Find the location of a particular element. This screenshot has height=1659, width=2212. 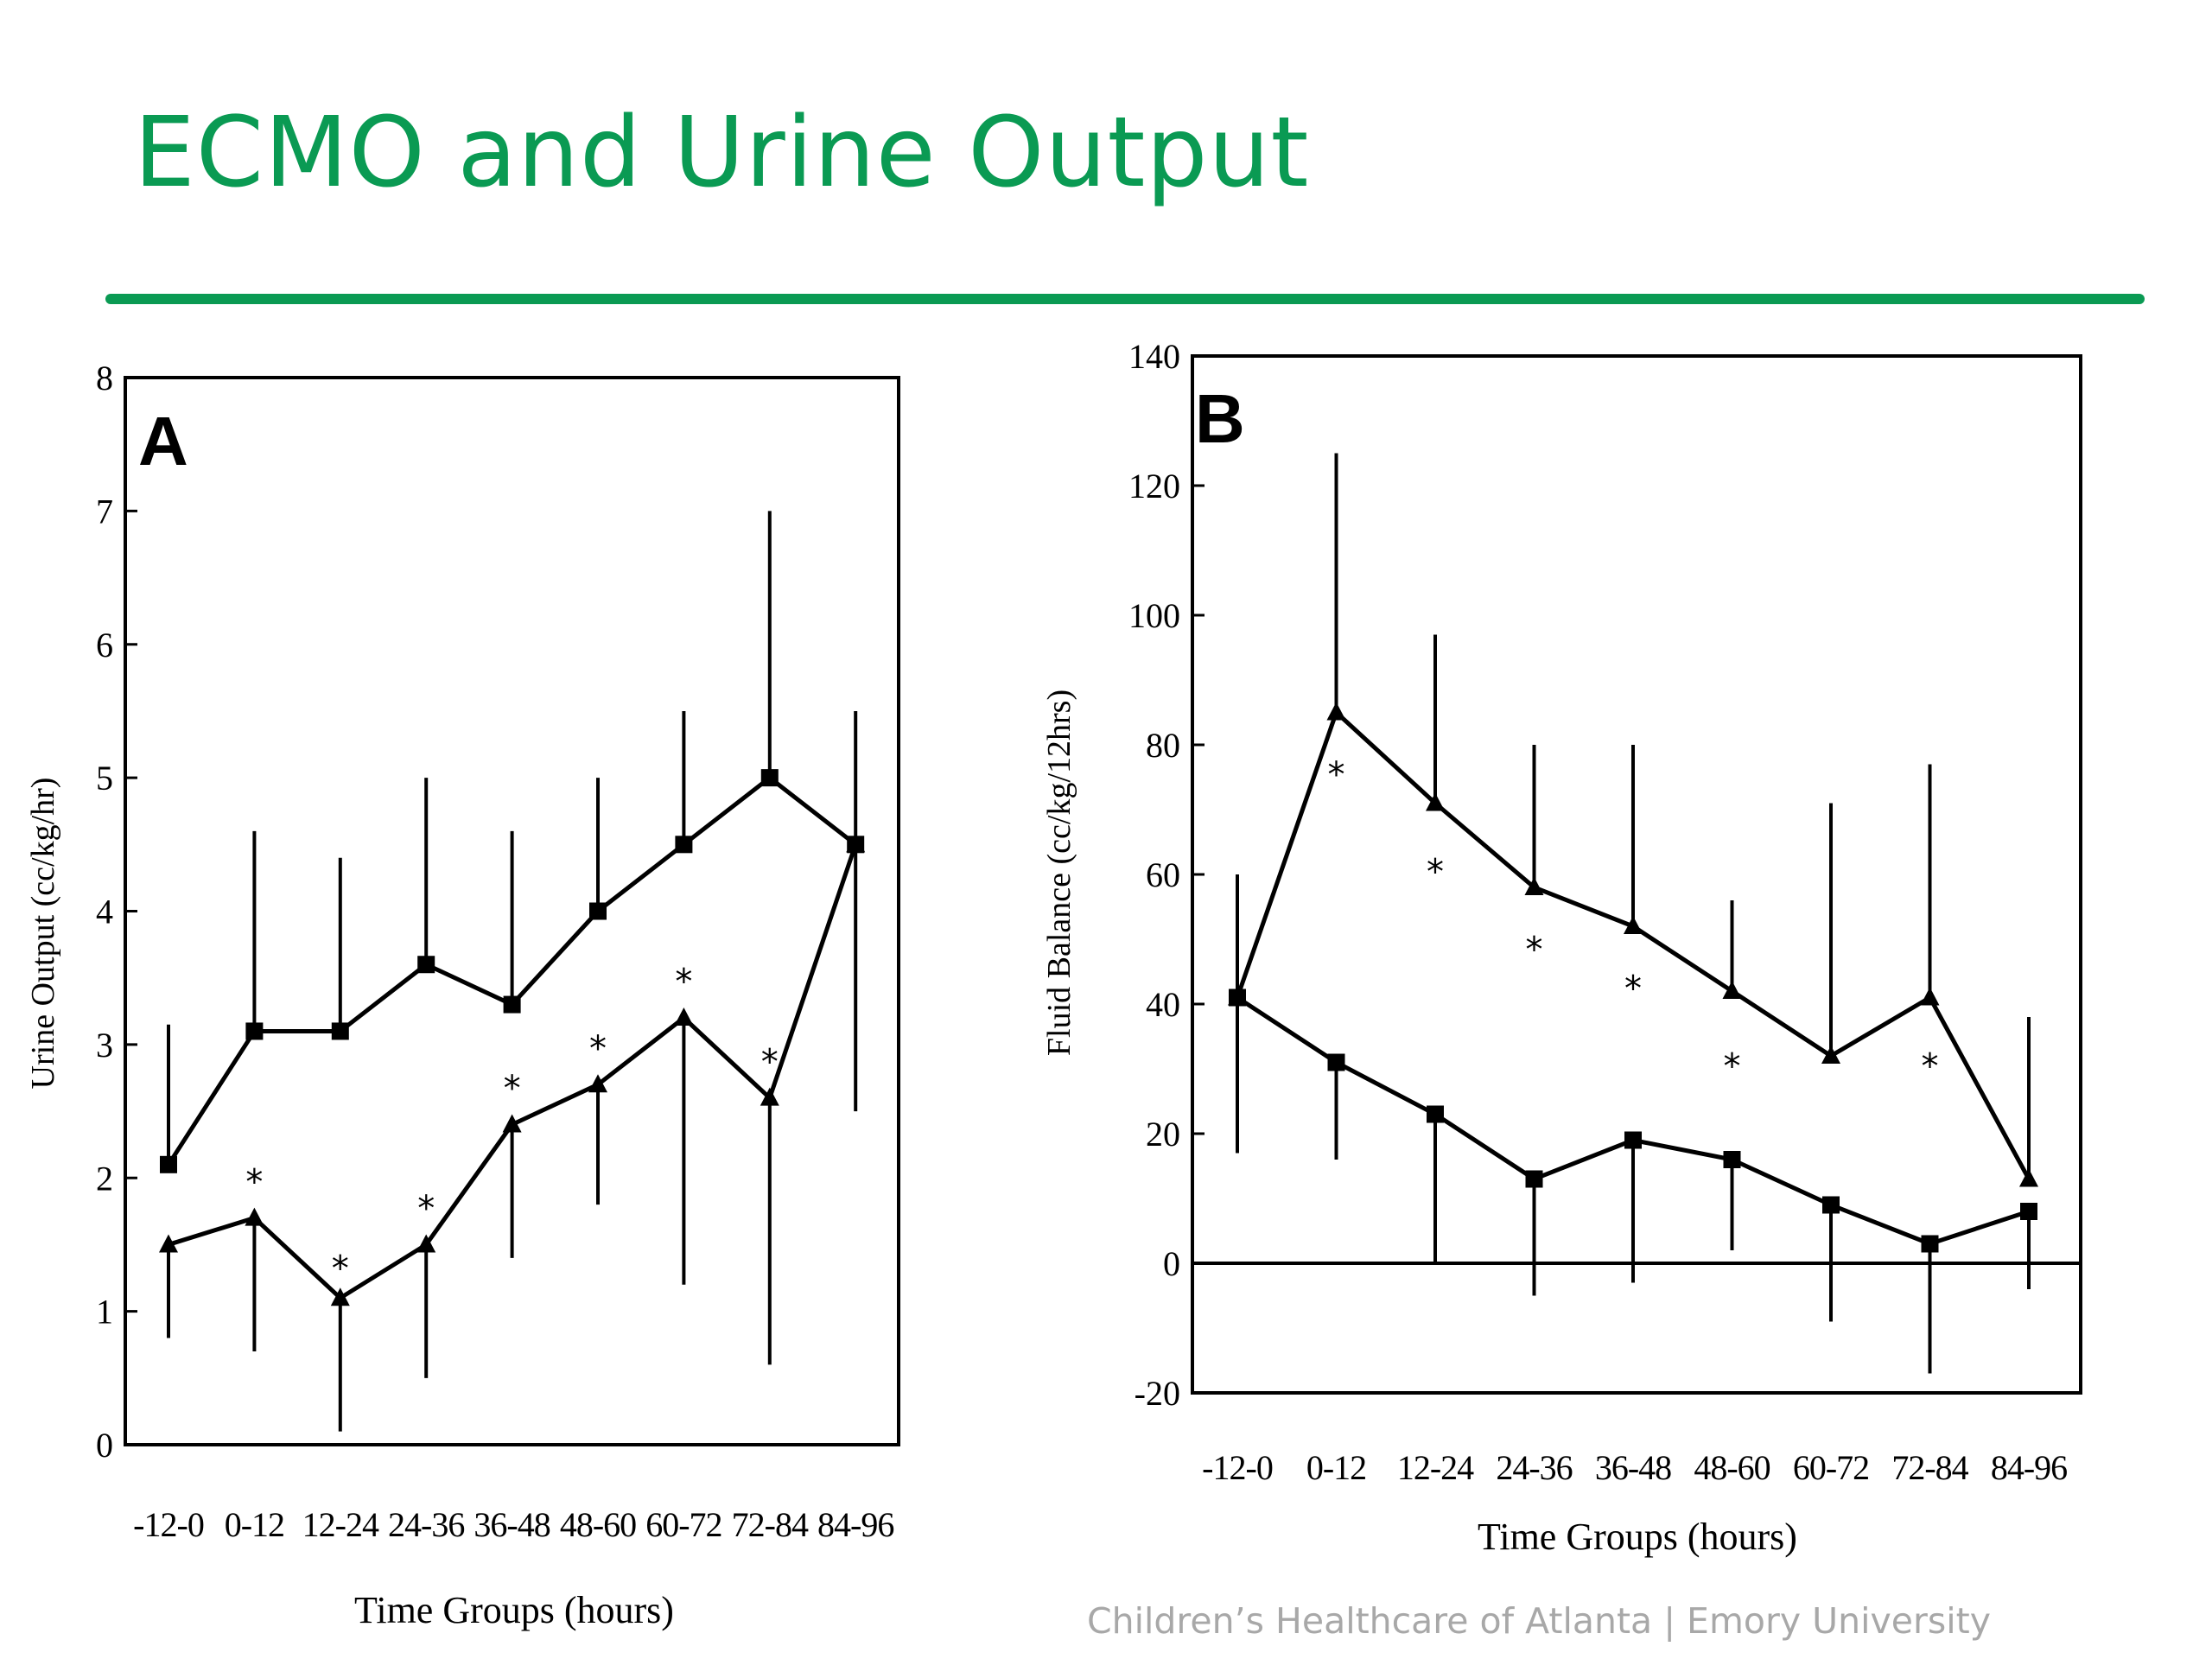

panel-a-x-tick-label: 24-36 is located at coordinates (426, 1524).